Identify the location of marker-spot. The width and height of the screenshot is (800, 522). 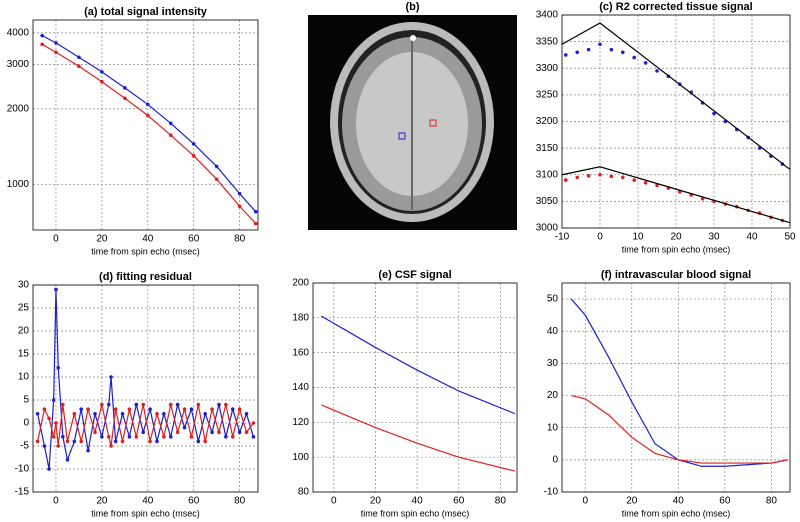
(413, 38).